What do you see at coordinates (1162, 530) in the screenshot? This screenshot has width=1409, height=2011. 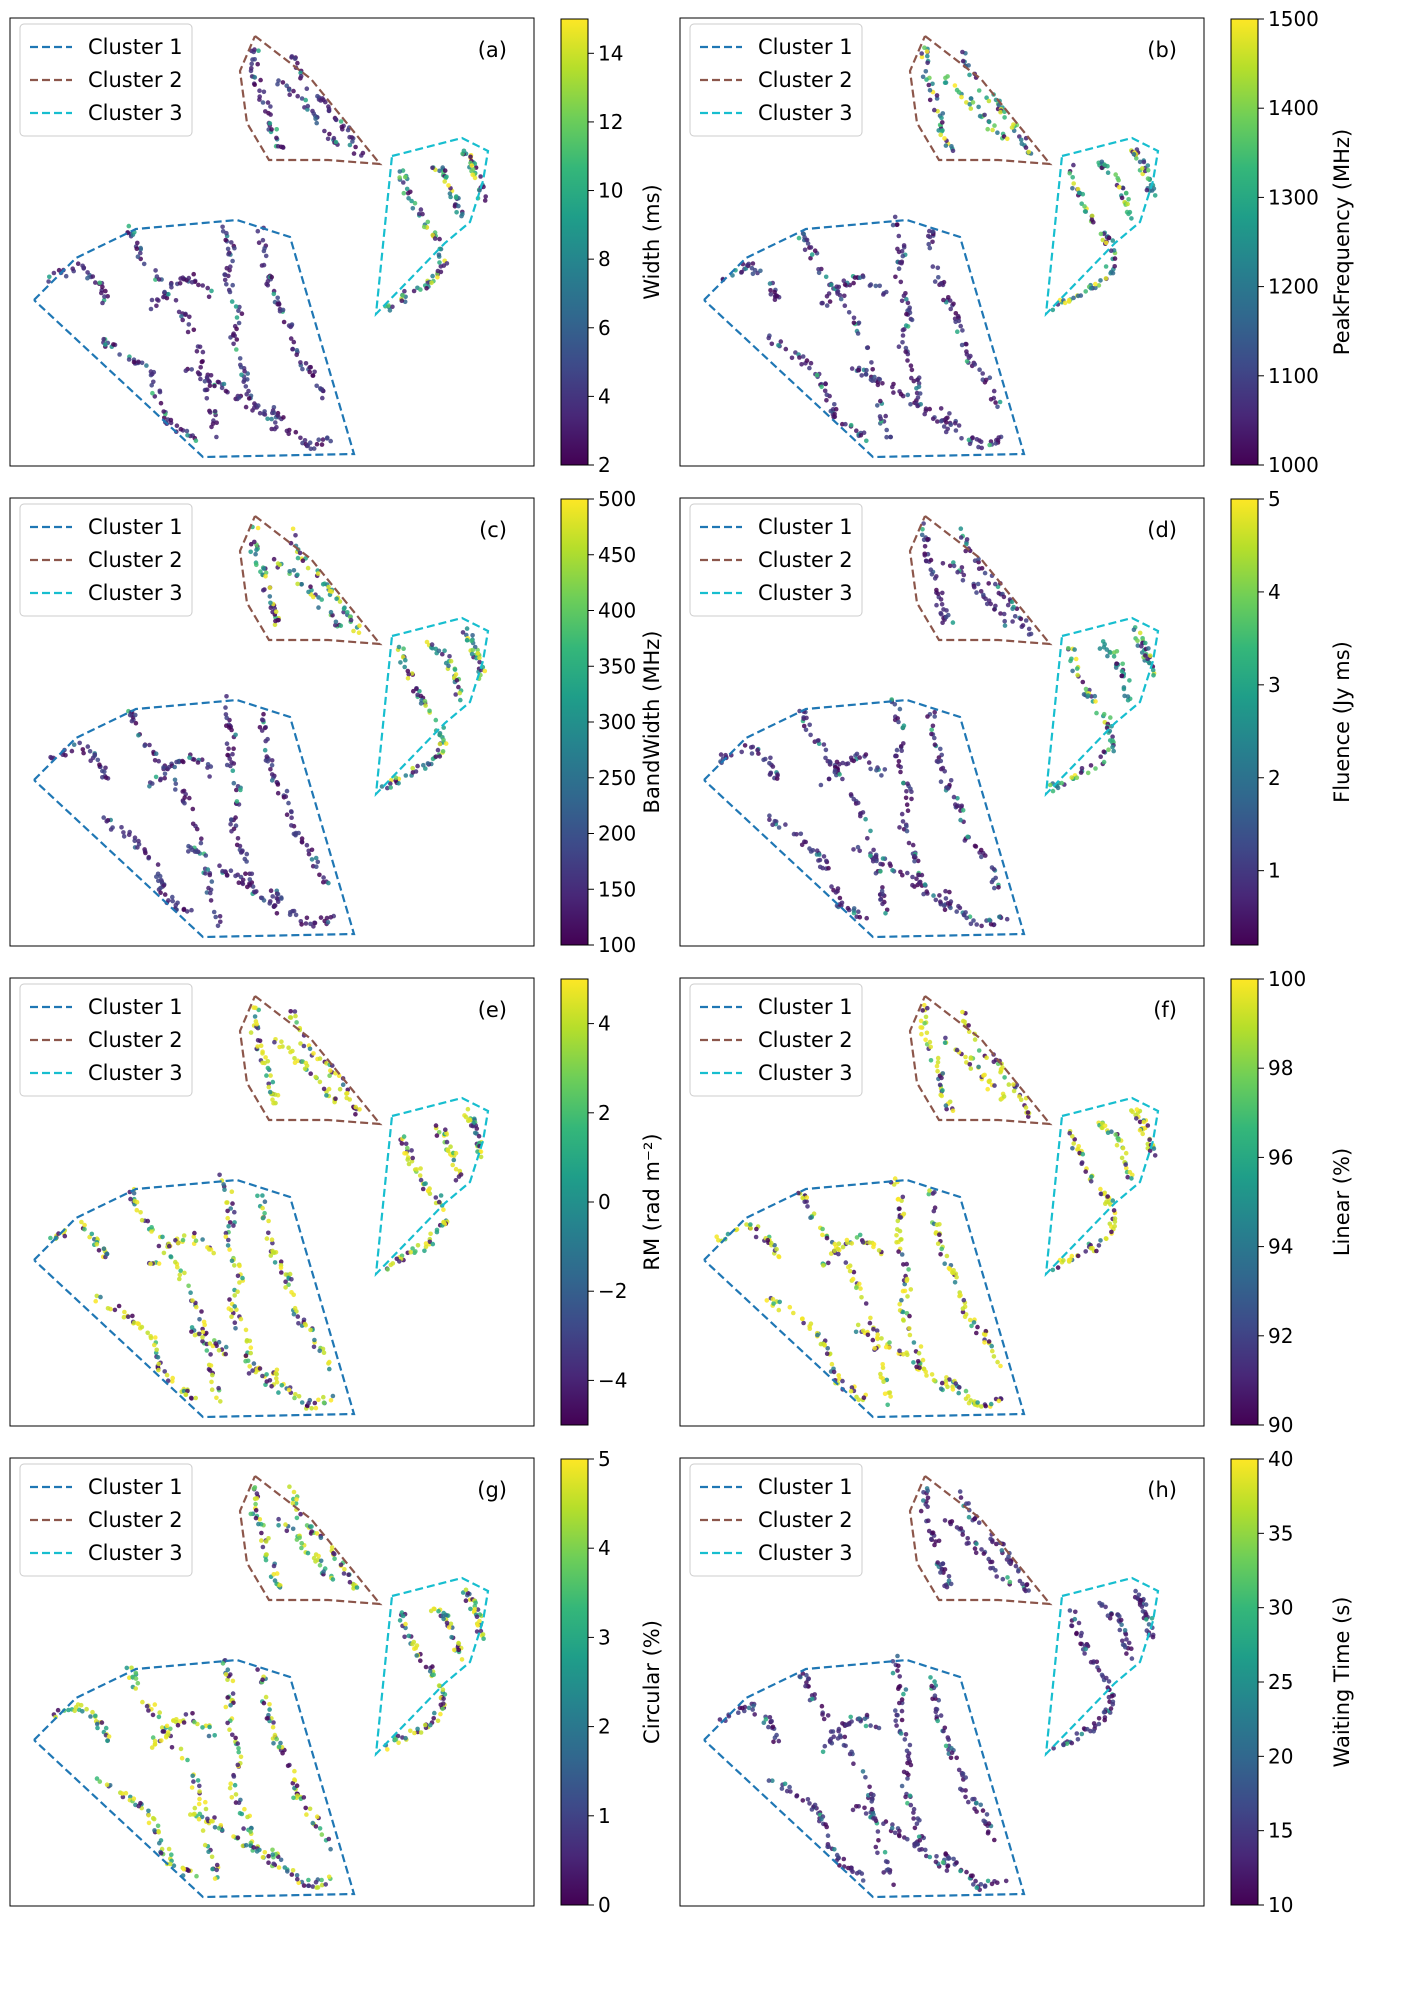 I see `panel-label: (d)` at bounding box center [1162, 530].